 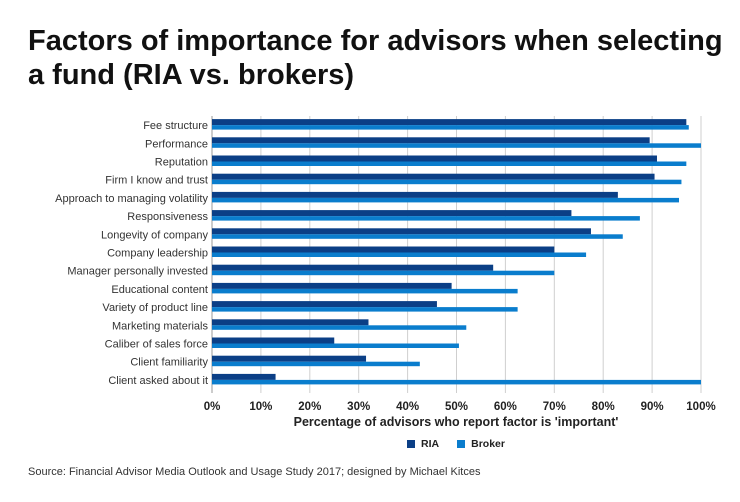 I want to click on x-tick-label: 50%, so click(x=456, y=407).